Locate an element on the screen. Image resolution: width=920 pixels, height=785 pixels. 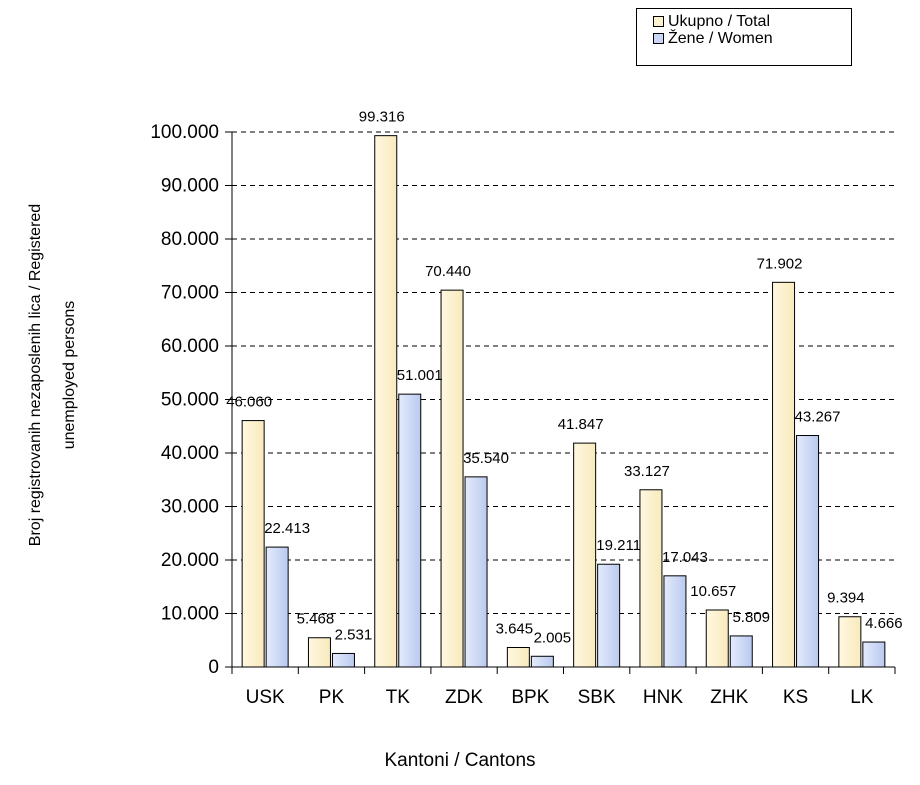
y-tick-label: 10.000 is located at coordinates (190, 614).